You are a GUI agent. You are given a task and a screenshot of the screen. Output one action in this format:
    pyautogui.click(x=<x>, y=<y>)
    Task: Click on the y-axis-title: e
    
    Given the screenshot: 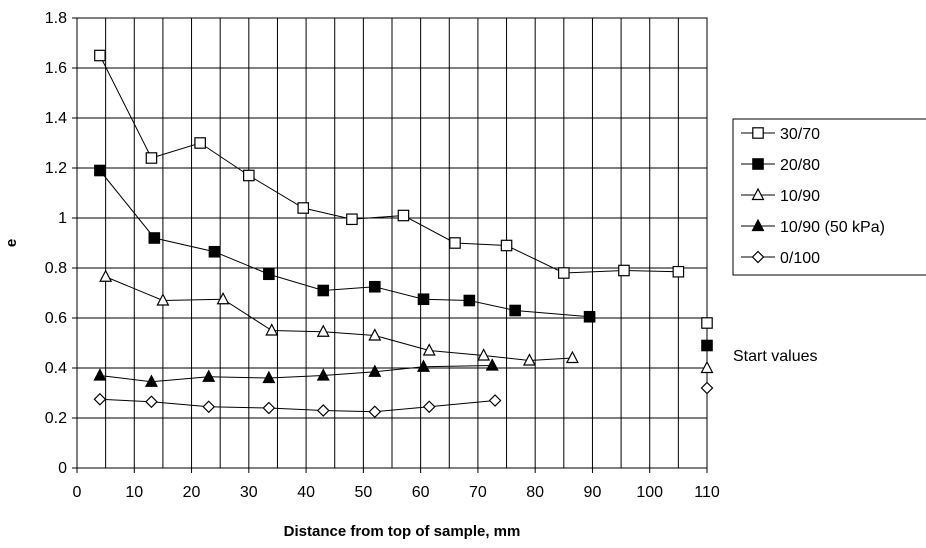 What is the action you would take?
    pyautogui.click(x=11, y=243)
    